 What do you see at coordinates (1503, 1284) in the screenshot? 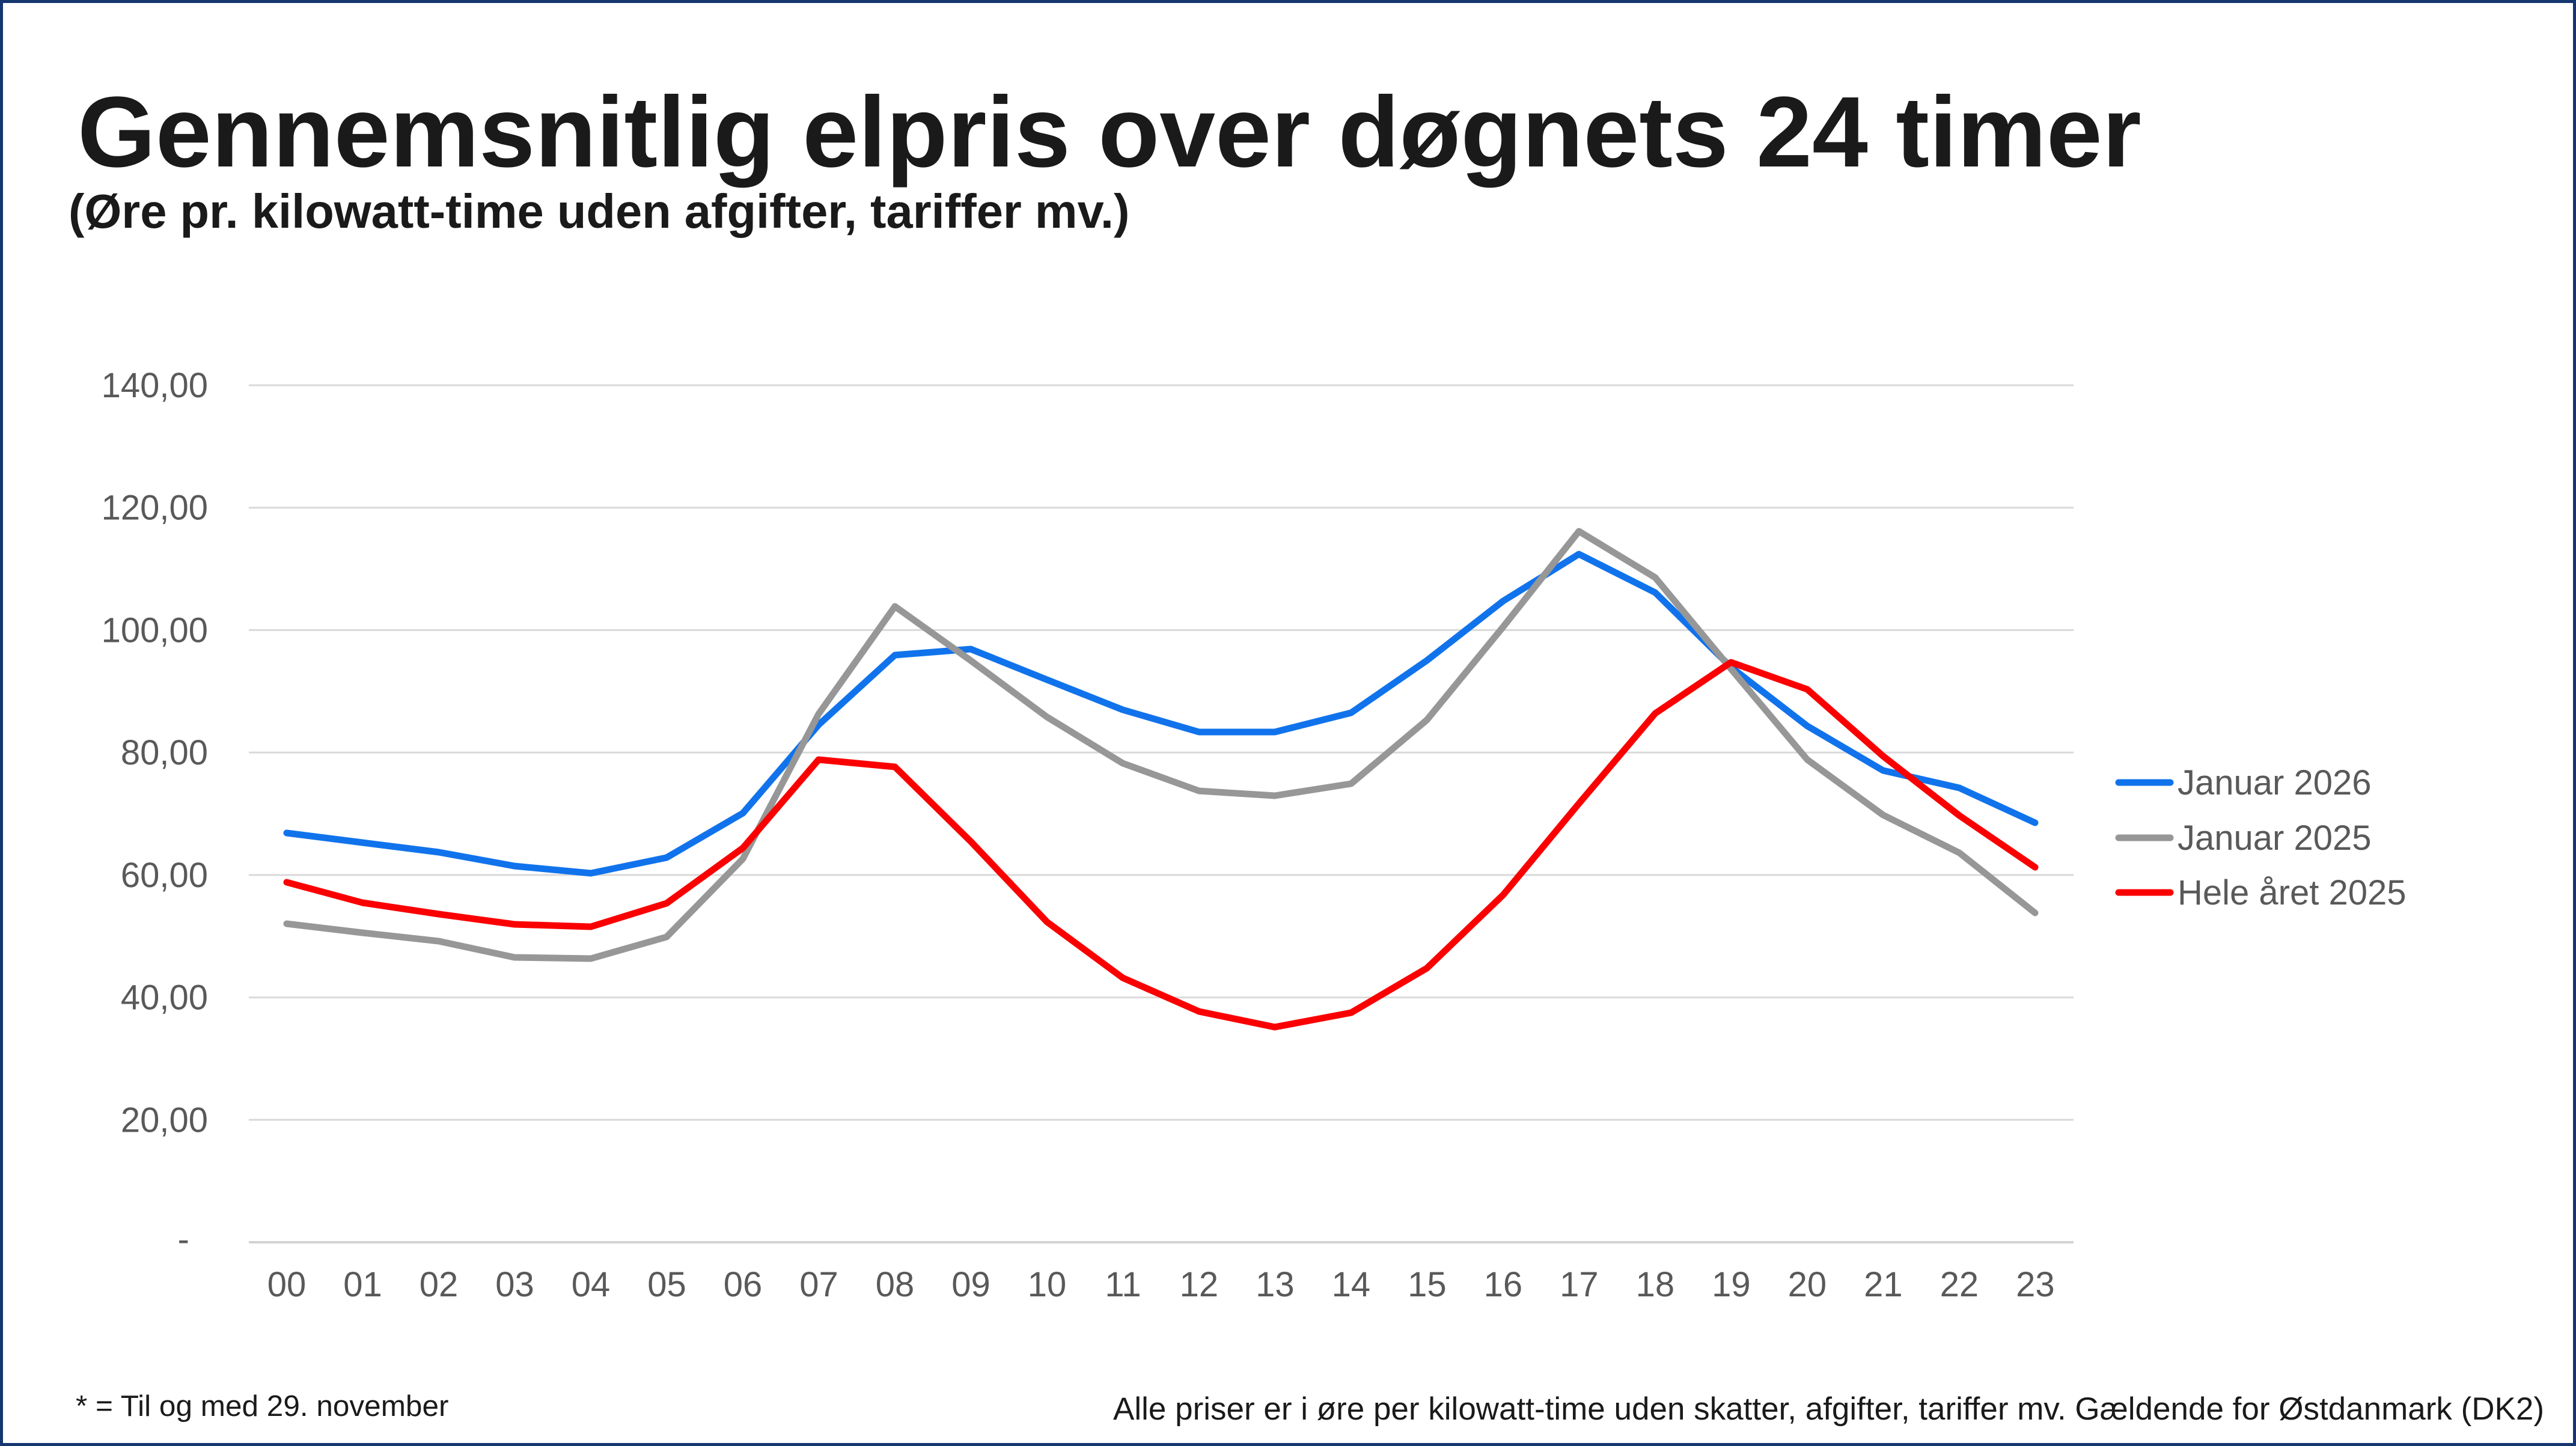
I see `svg-text: 16` at bounding box center [1503, 1284].